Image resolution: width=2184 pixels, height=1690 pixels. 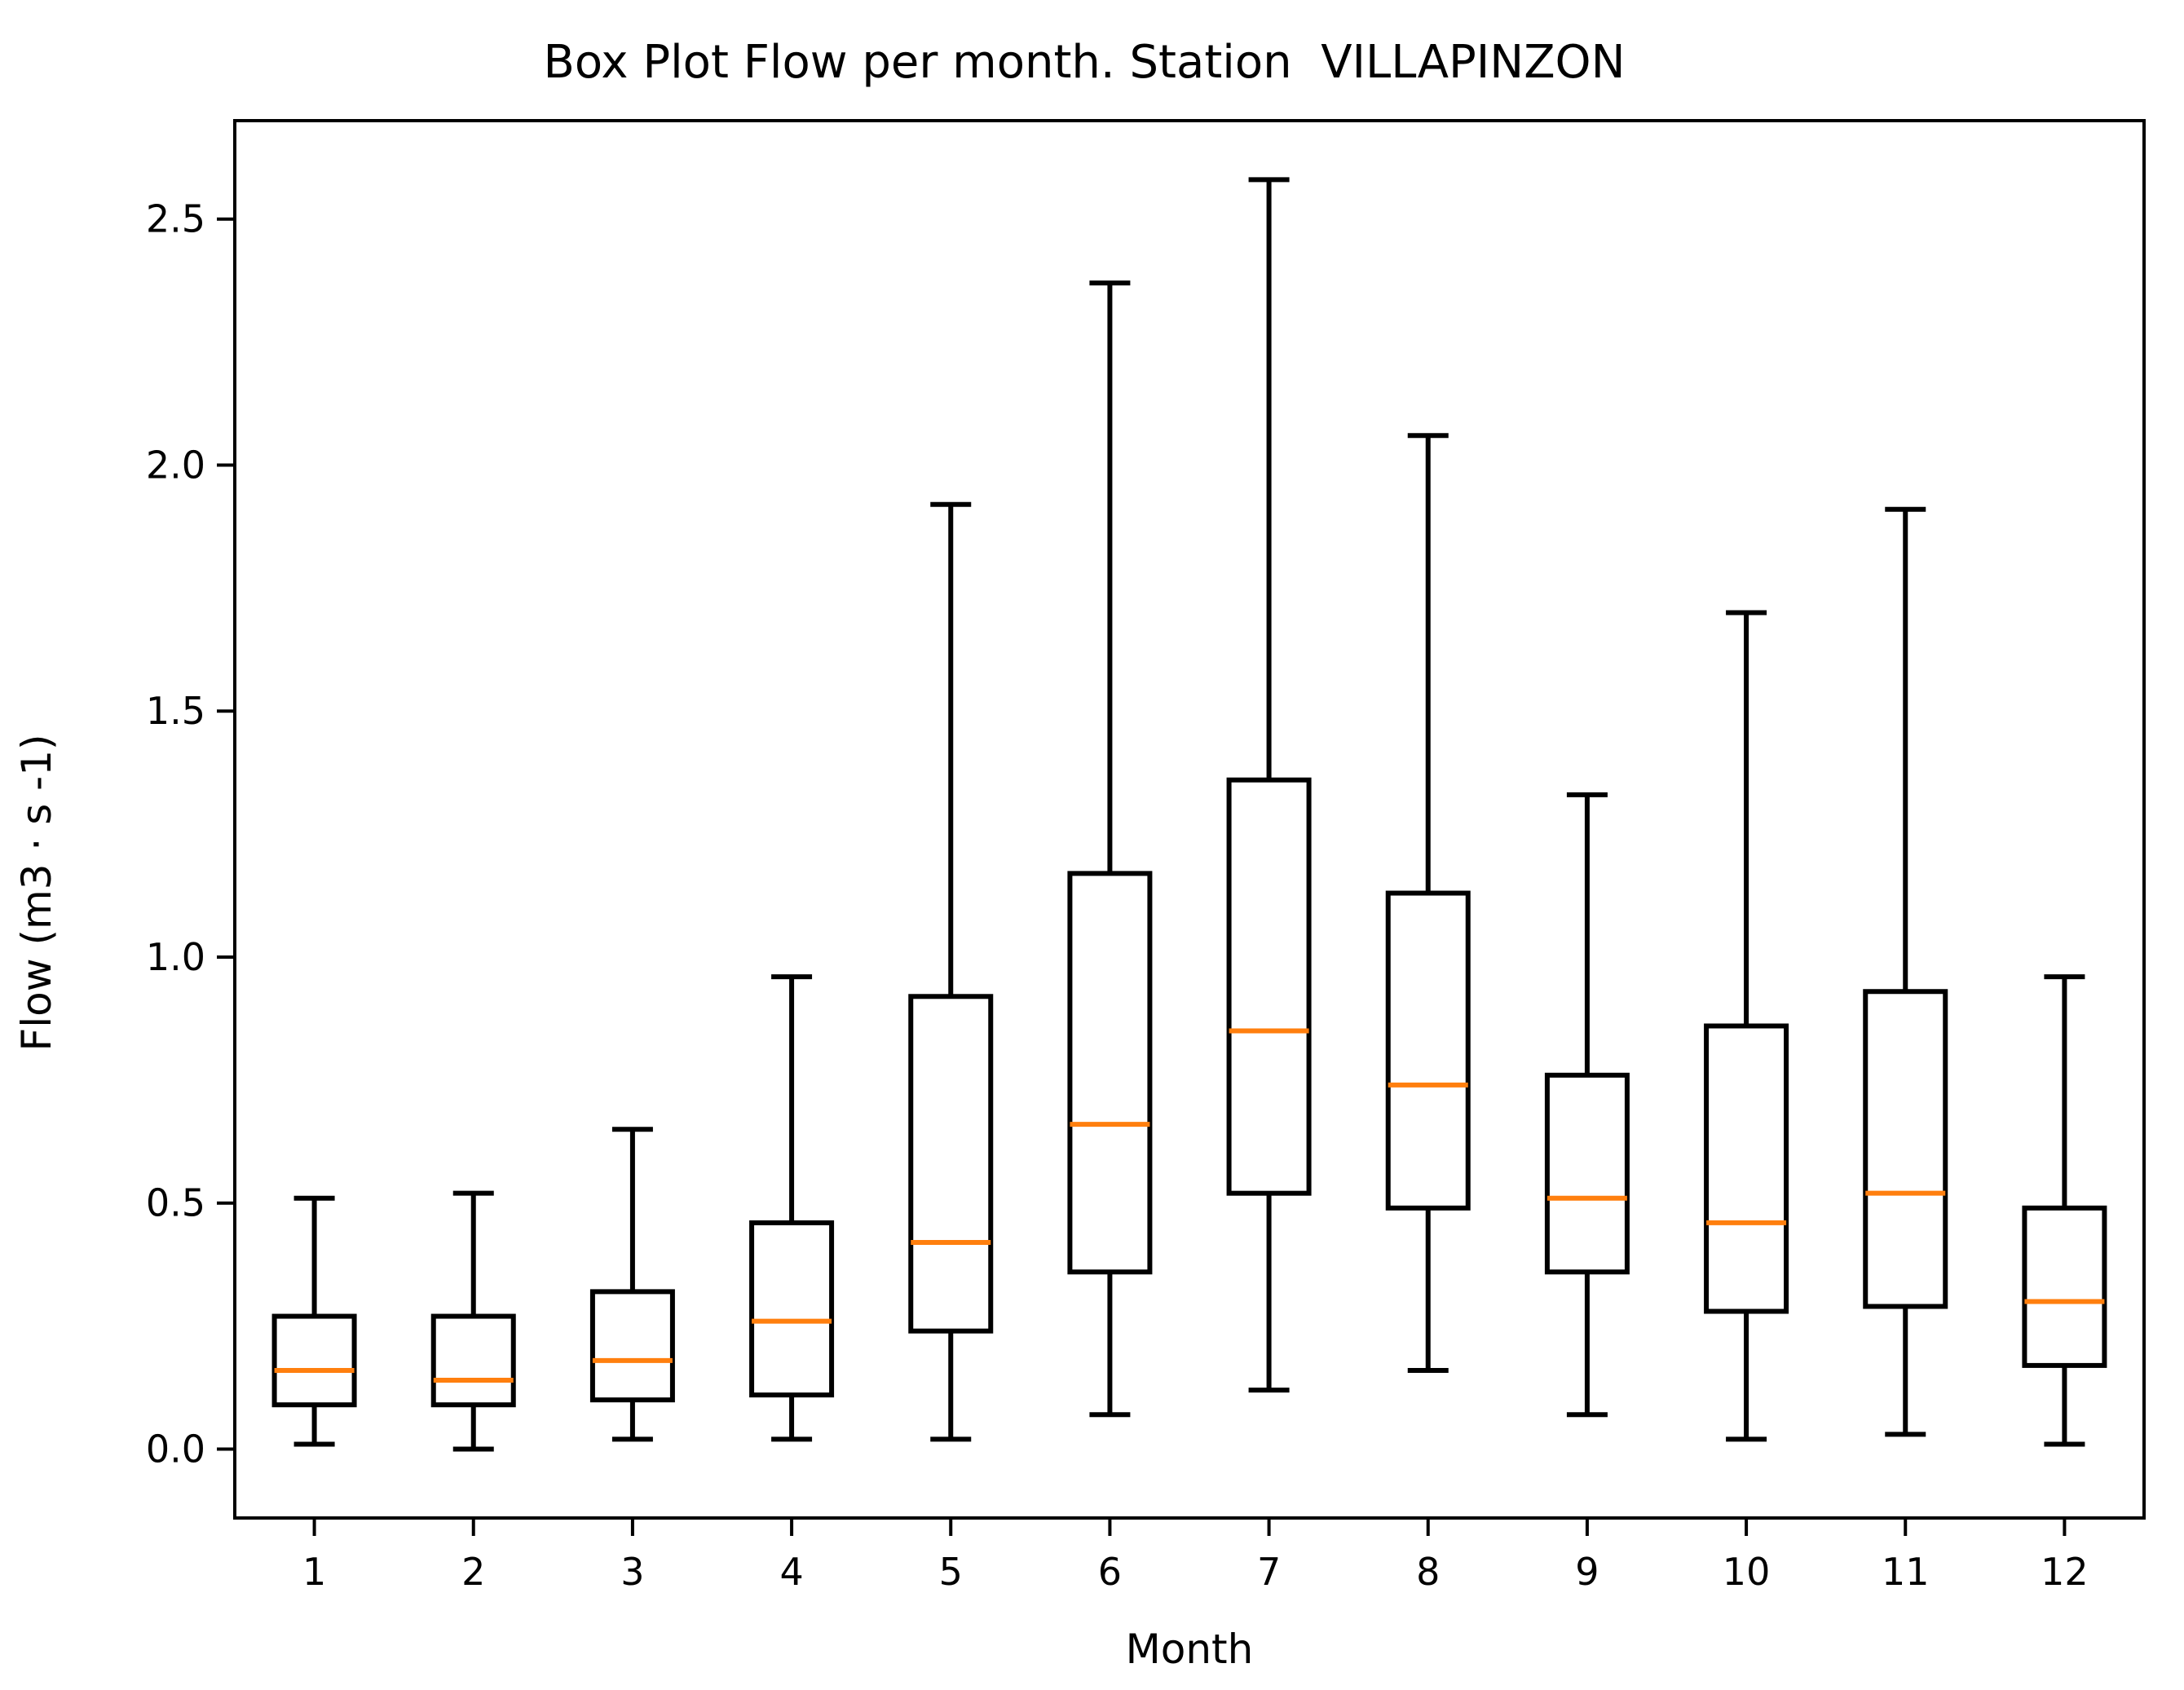 What do you see at coordinates (1428, 1572) in the screenshot?
I see `x-tick-label: 8` at bounding box center [1428, 1572].